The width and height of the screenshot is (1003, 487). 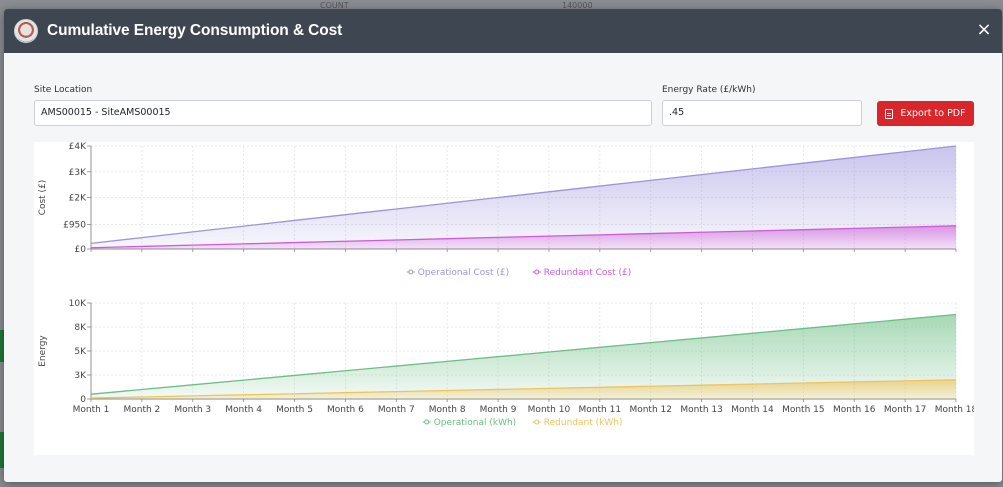 What do you see at coordinates (43, 351) in the screenshot?
I see `energy-y-axis-title: Energy` at bounding box center [43, 351].